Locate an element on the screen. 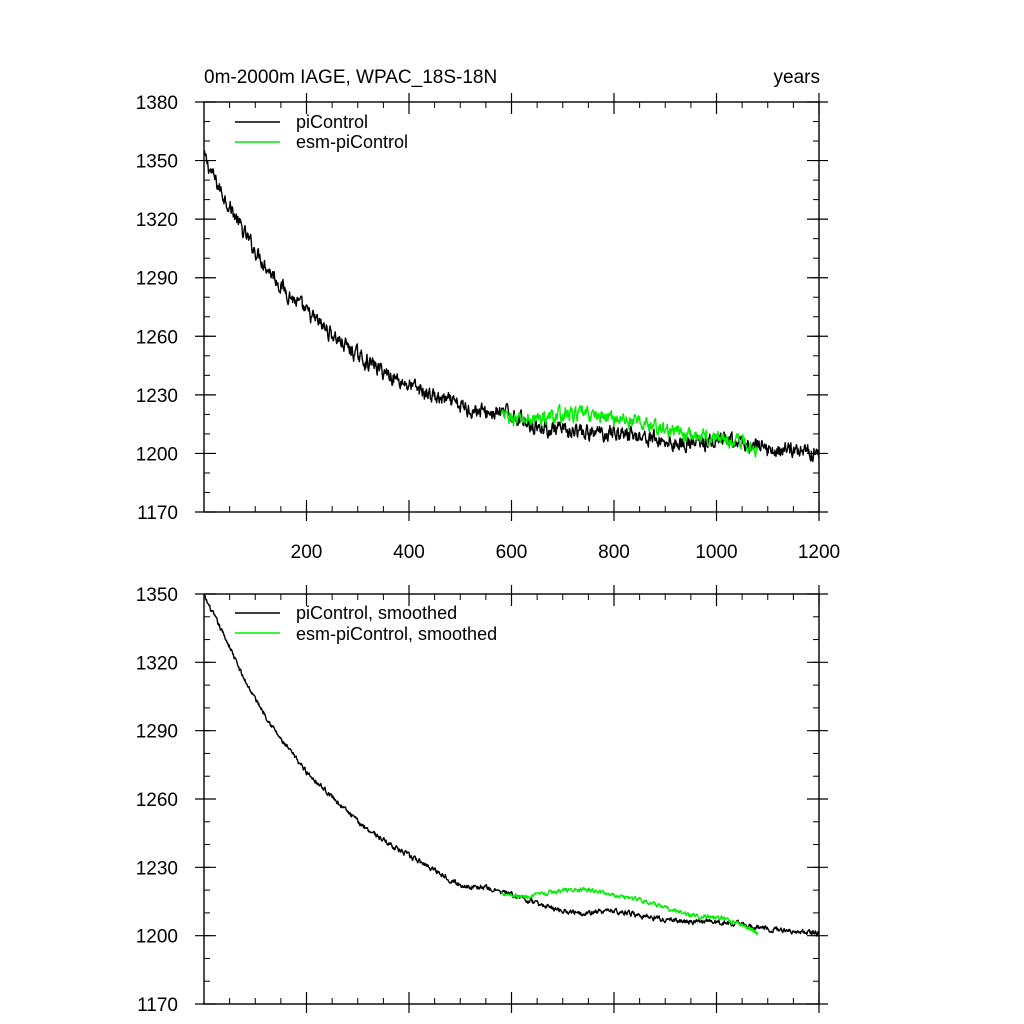 The image size is (1024, 1024). x-tick-label: 1000 is located at coordinates (716, 552).